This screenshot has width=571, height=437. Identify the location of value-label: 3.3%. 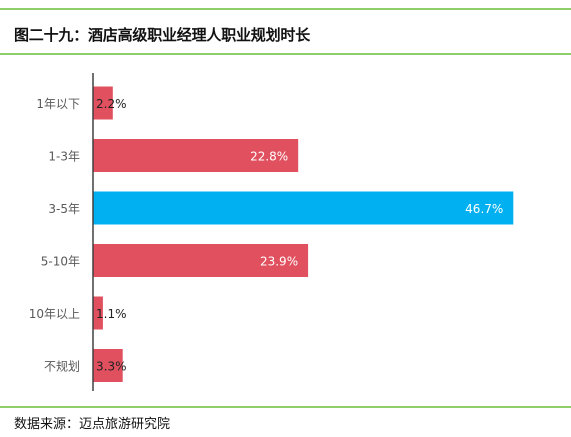
(111, 367).